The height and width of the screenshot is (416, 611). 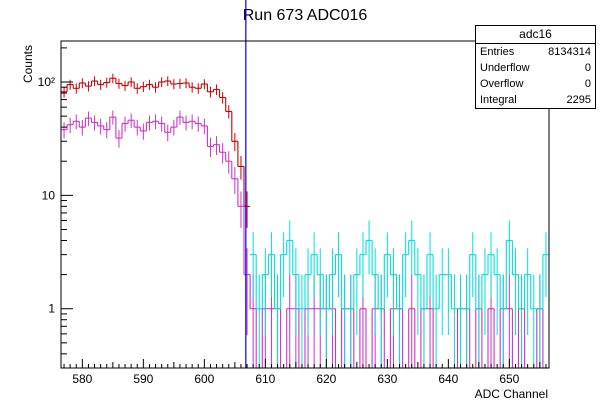 What do you see at coordinates (497, 52) in the screenshot?
I see `stats-label: Entries` at bounding box center [497, 52].